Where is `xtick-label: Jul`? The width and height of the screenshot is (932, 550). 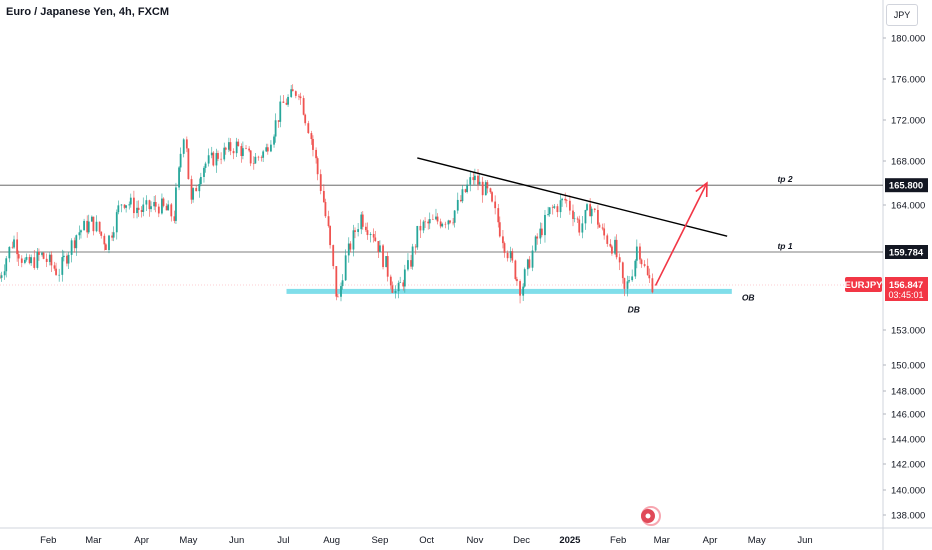
xtick-label: Jul is located at coordinates (283, 540).